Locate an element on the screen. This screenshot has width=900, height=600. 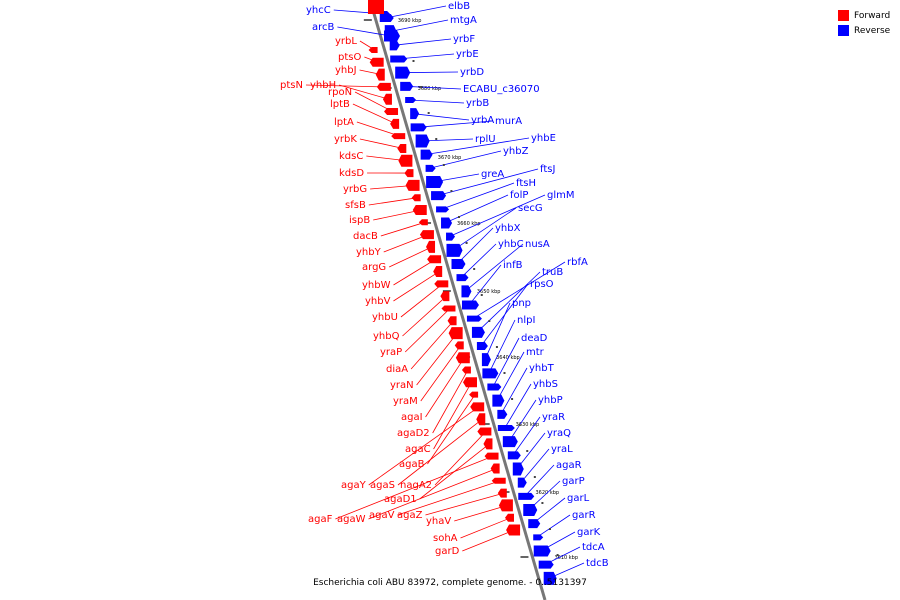
gene-label-reverse: glmM is located at coordinates (561, 195).